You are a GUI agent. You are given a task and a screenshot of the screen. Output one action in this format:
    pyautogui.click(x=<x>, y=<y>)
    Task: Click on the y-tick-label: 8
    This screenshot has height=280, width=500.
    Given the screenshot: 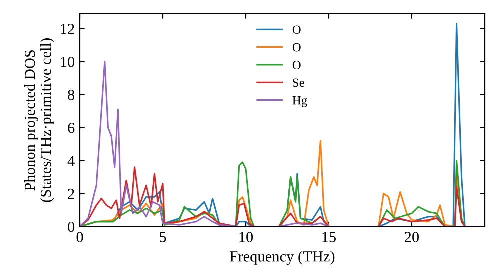 What is the action you would take?
    pyautogui.click(x=71, y=95)
    